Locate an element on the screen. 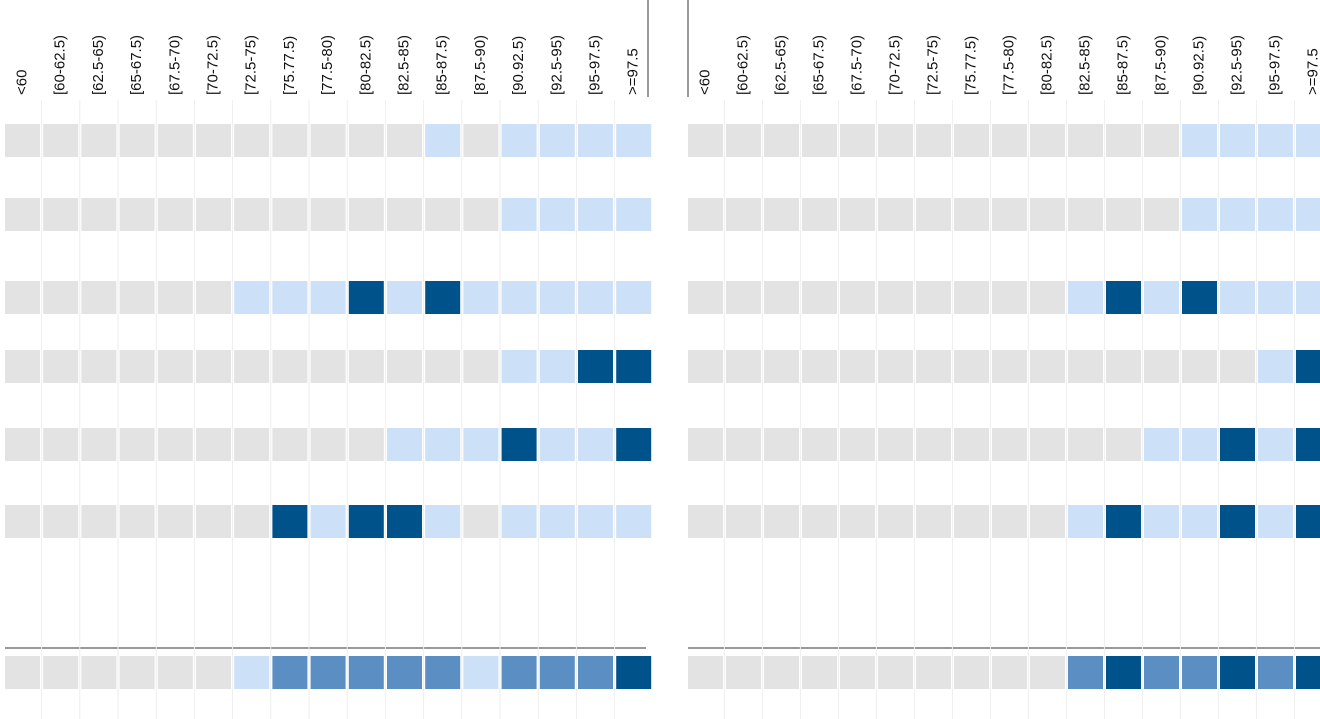  column-header: [62.5-65) is located at coordinates (780, 65).